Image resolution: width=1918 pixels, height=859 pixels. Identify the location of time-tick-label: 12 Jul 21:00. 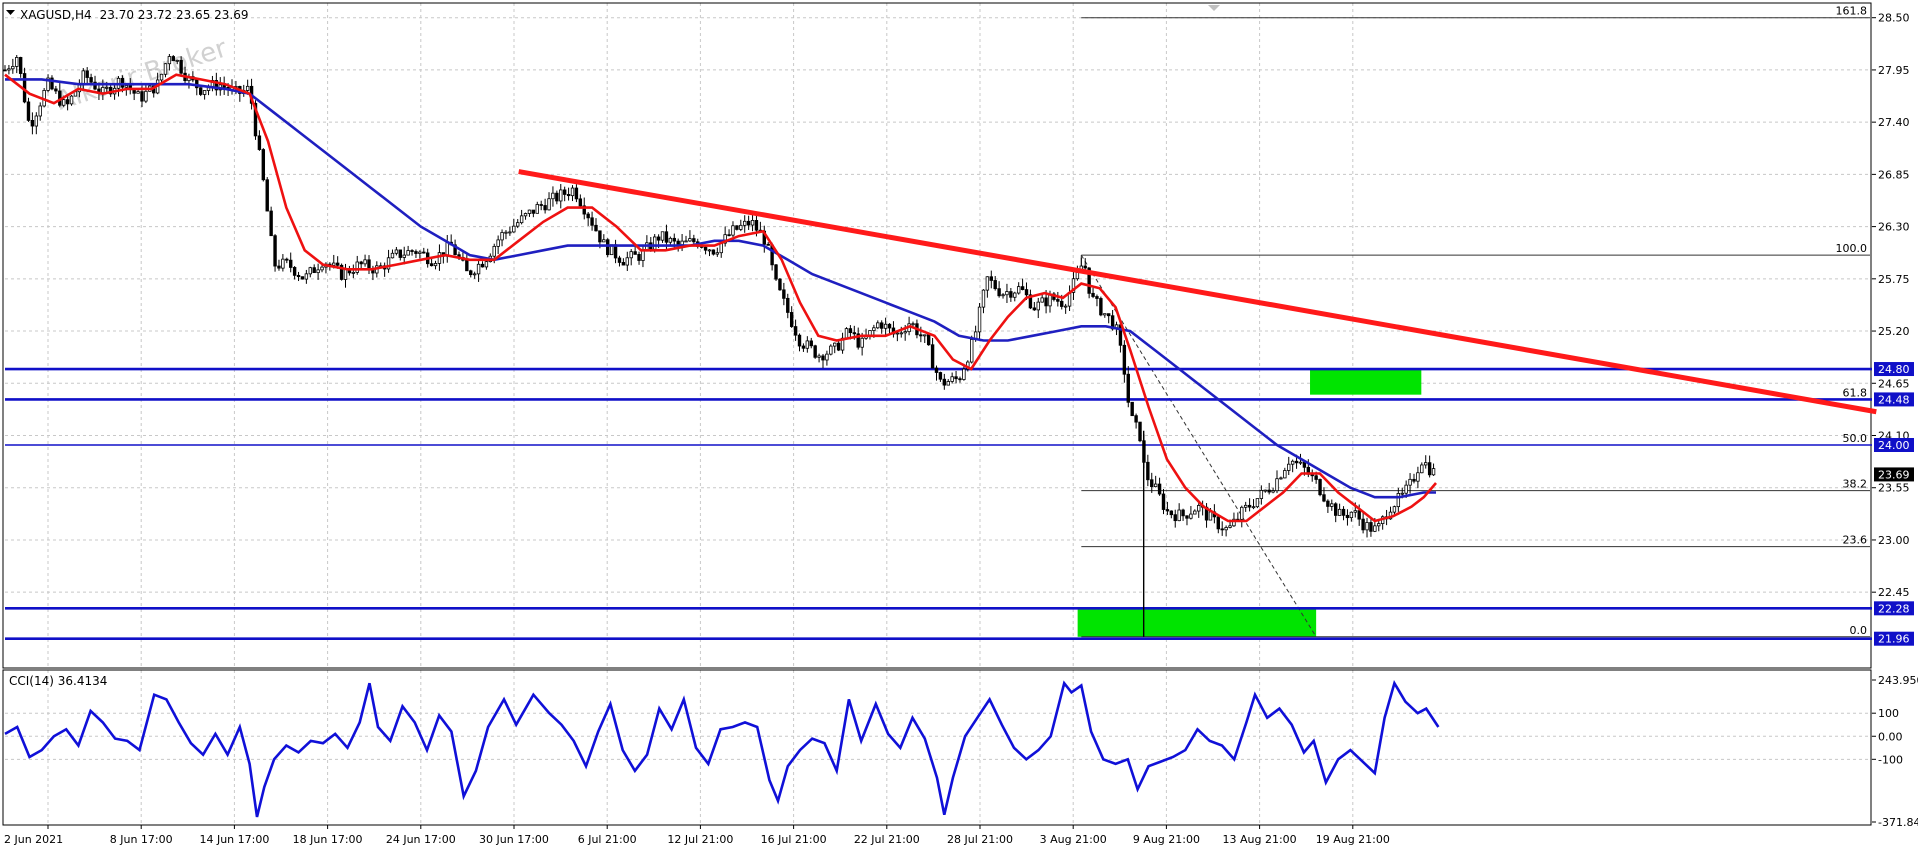
(700, 839).